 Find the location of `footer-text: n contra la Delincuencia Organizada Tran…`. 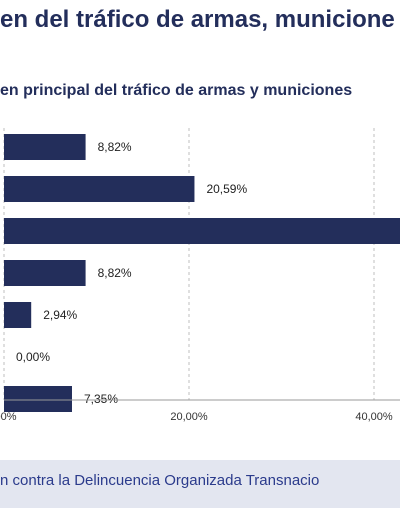

footer-text: n contra la Delincuencia Organizada Tran… is located at coordinates (160, 480).